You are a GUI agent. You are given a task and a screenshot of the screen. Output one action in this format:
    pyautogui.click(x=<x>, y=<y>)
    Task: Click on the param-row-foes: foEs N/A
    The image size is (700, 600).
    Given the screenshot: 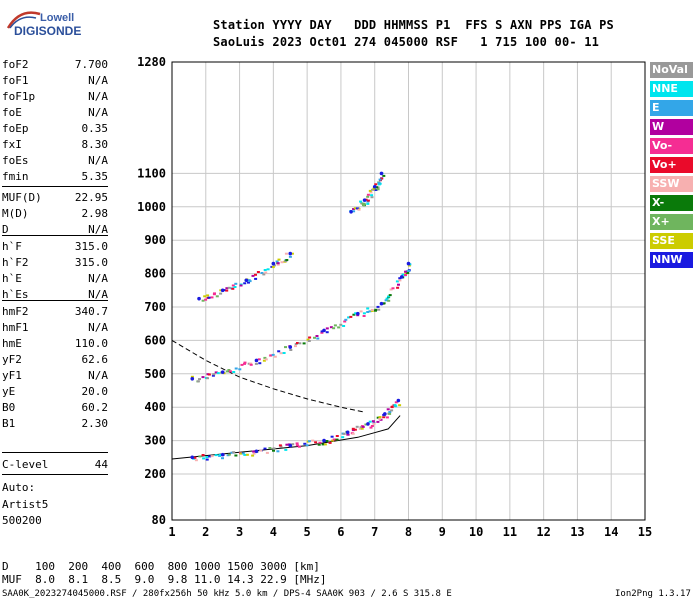 What is the action you would take?
    pyautogui.click(x=55, y=161)
    